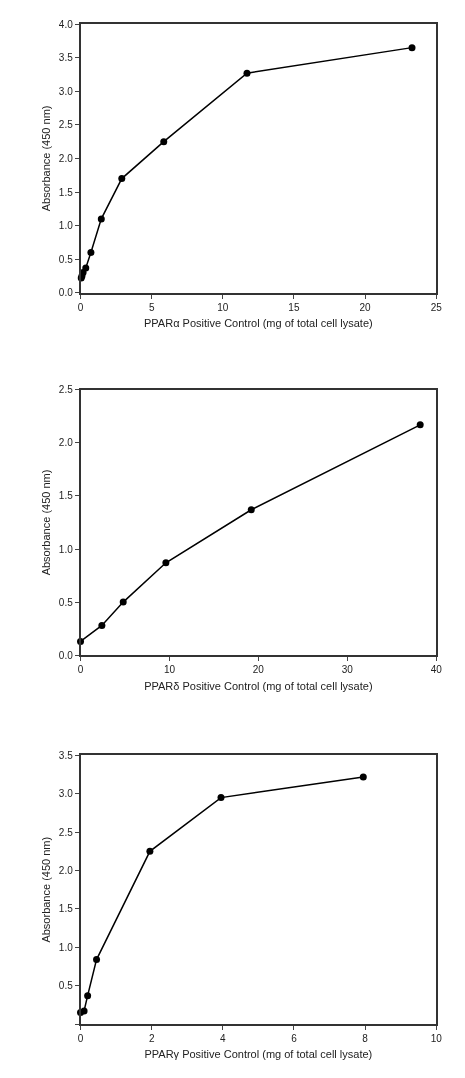 The image size is (465, 1078). Describe the element at coordinates (258, 323) in the screenshot. I see `x-axis-title: PPARα Positive Control (mg of total cell lysate)` at that location.